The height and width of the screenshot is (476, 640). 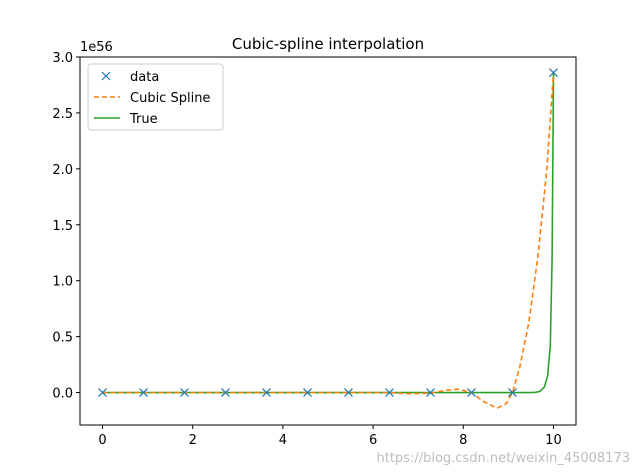 What do you see at coordinates (463, 440) in the screenshot?
I see `x-tick-label: 8` at bounding box center [463, 440].